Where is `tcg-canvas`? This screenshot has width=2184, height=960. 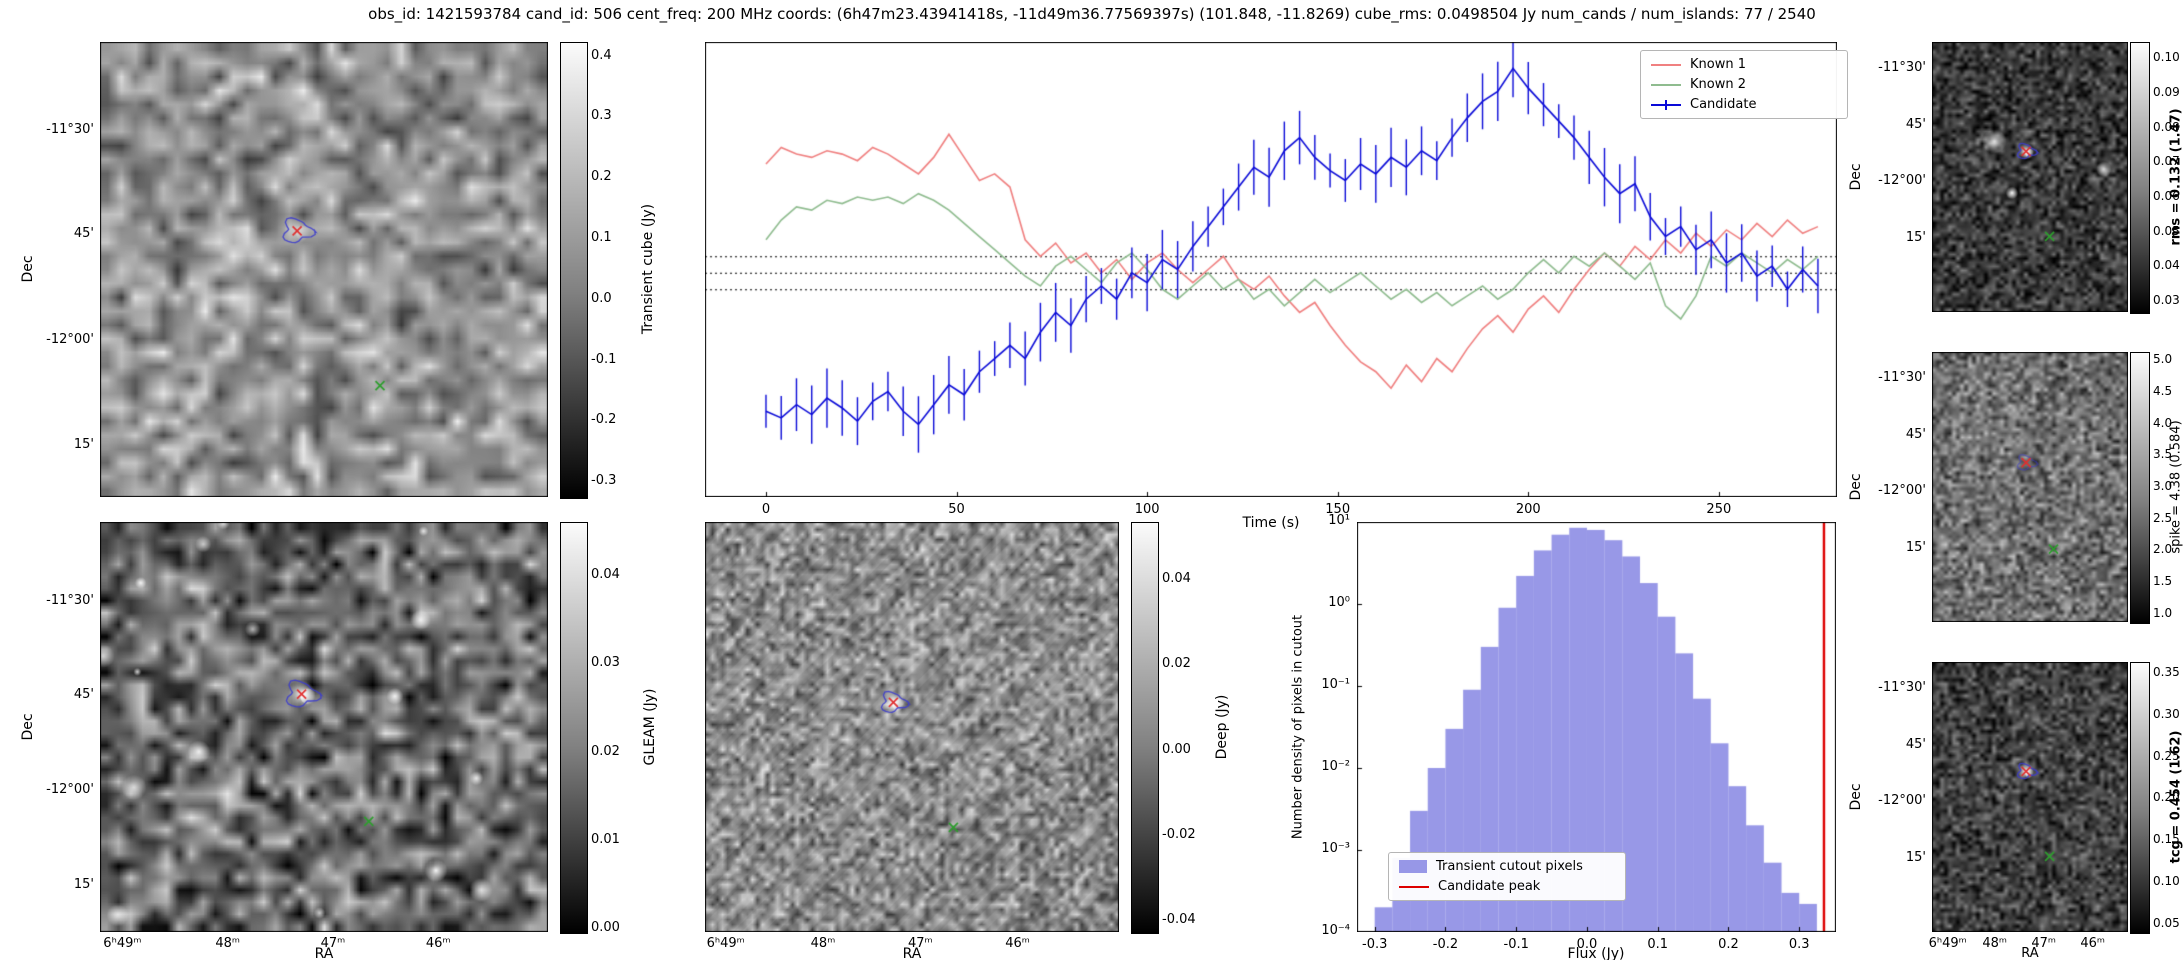 tcg-canvas is located at coordinates (2030, 797).